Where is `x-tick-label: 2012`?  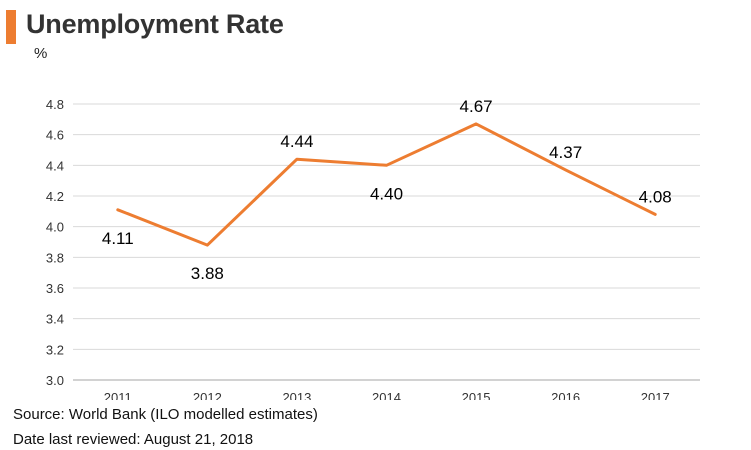 x-tick-label: 2012 is located at coordinates (207, 395).